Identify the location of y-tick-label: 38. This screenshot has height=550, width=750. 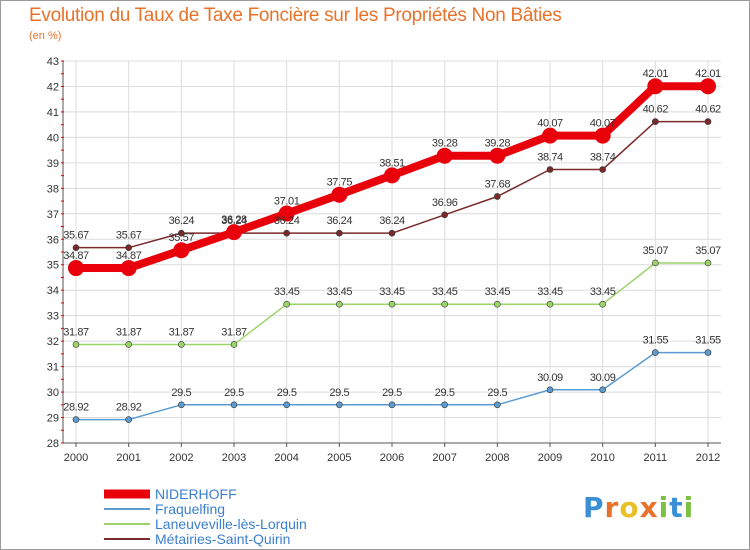
(53, 189).